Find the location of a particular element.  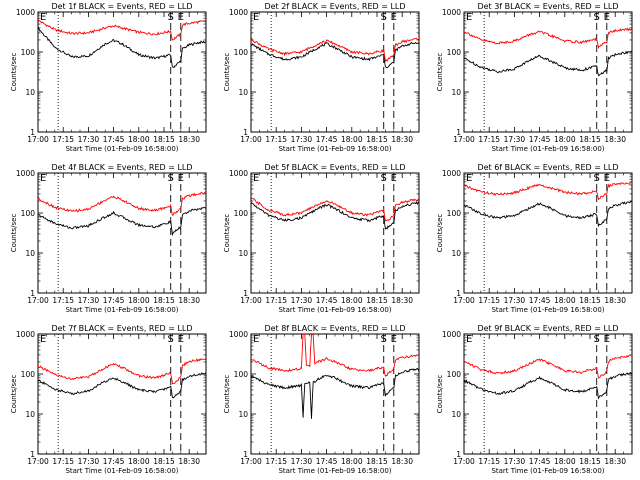

panel-title: Det 8f BLACK = Events, RED = LLD is located at coordinates (334, 328).